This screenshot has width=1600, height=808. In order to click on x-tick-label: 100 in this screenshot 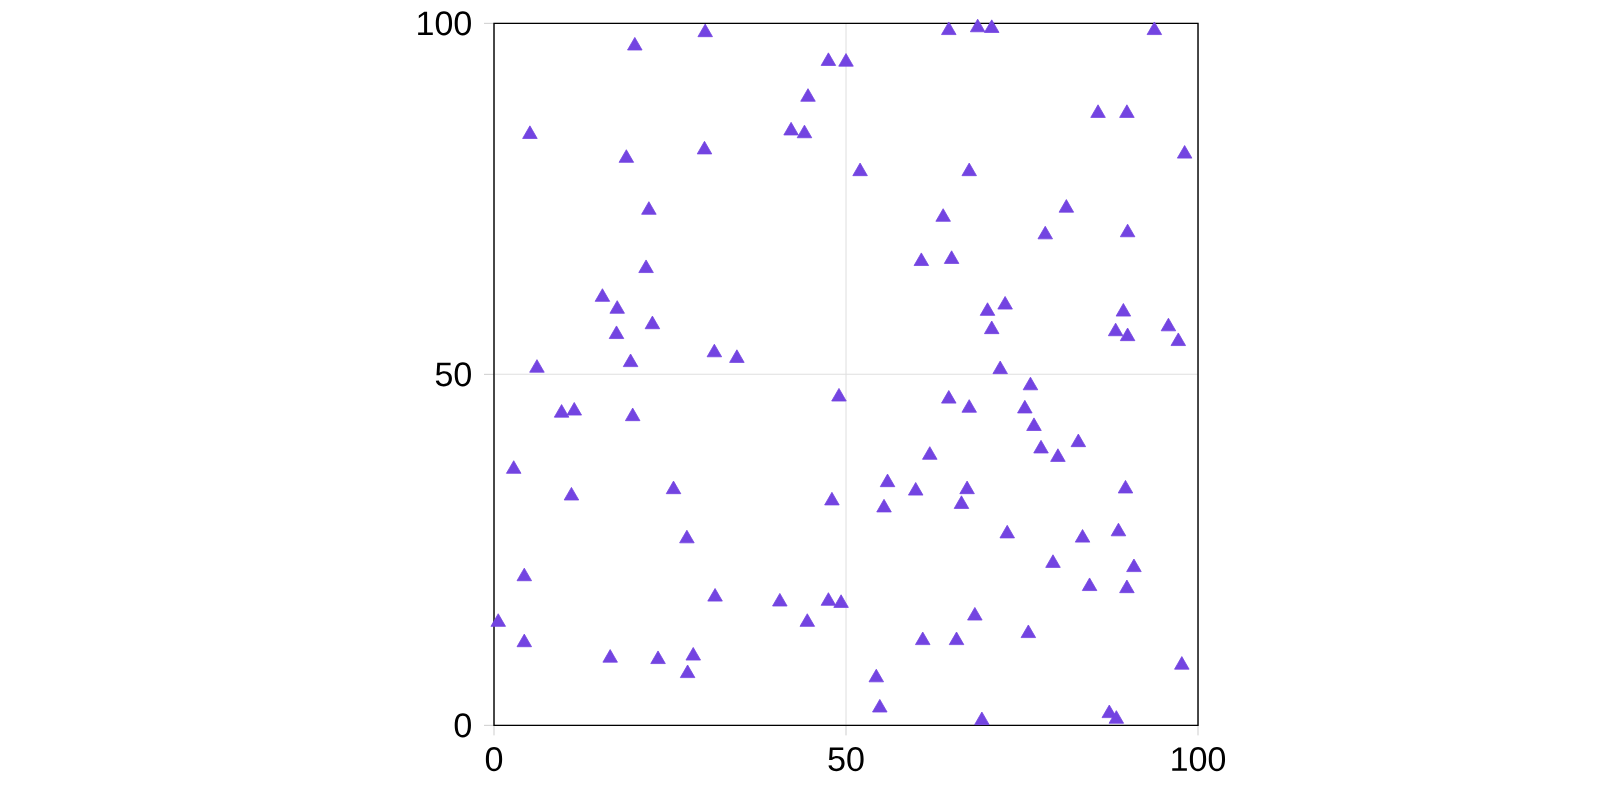, I will do `click(1199, 759)`.